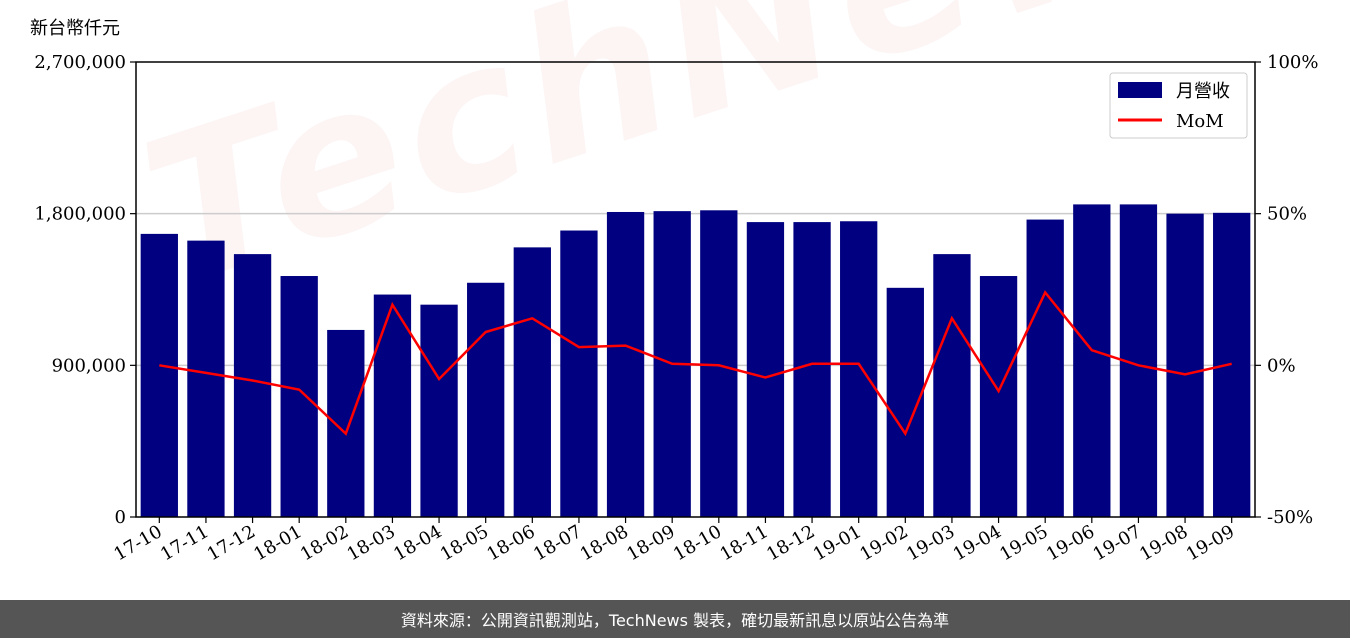 Image resolution: width=1350 pixels, height=638 pixels. What do you see at coordinates (1023, 543) in the screenshot?
I see `x-tick-label-19-05: 19-05` at bounding box center [1023, 543].